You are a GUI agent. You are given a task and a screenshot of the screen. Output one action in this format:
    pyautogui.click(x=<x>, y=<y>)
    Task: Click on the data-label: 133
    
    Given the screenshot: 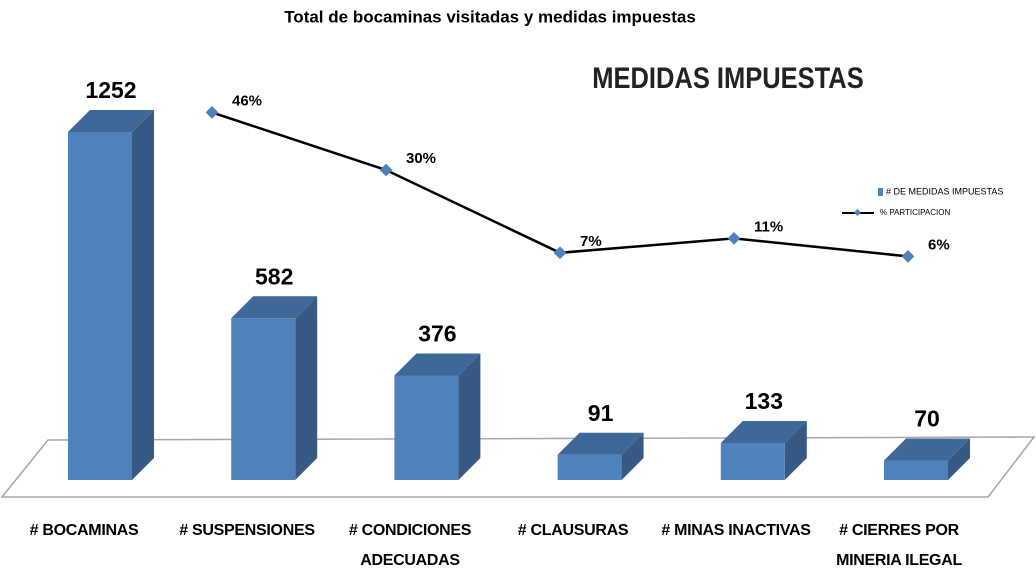 What is the action you would take?
    pyautogui.click(x=764, y=401)
    